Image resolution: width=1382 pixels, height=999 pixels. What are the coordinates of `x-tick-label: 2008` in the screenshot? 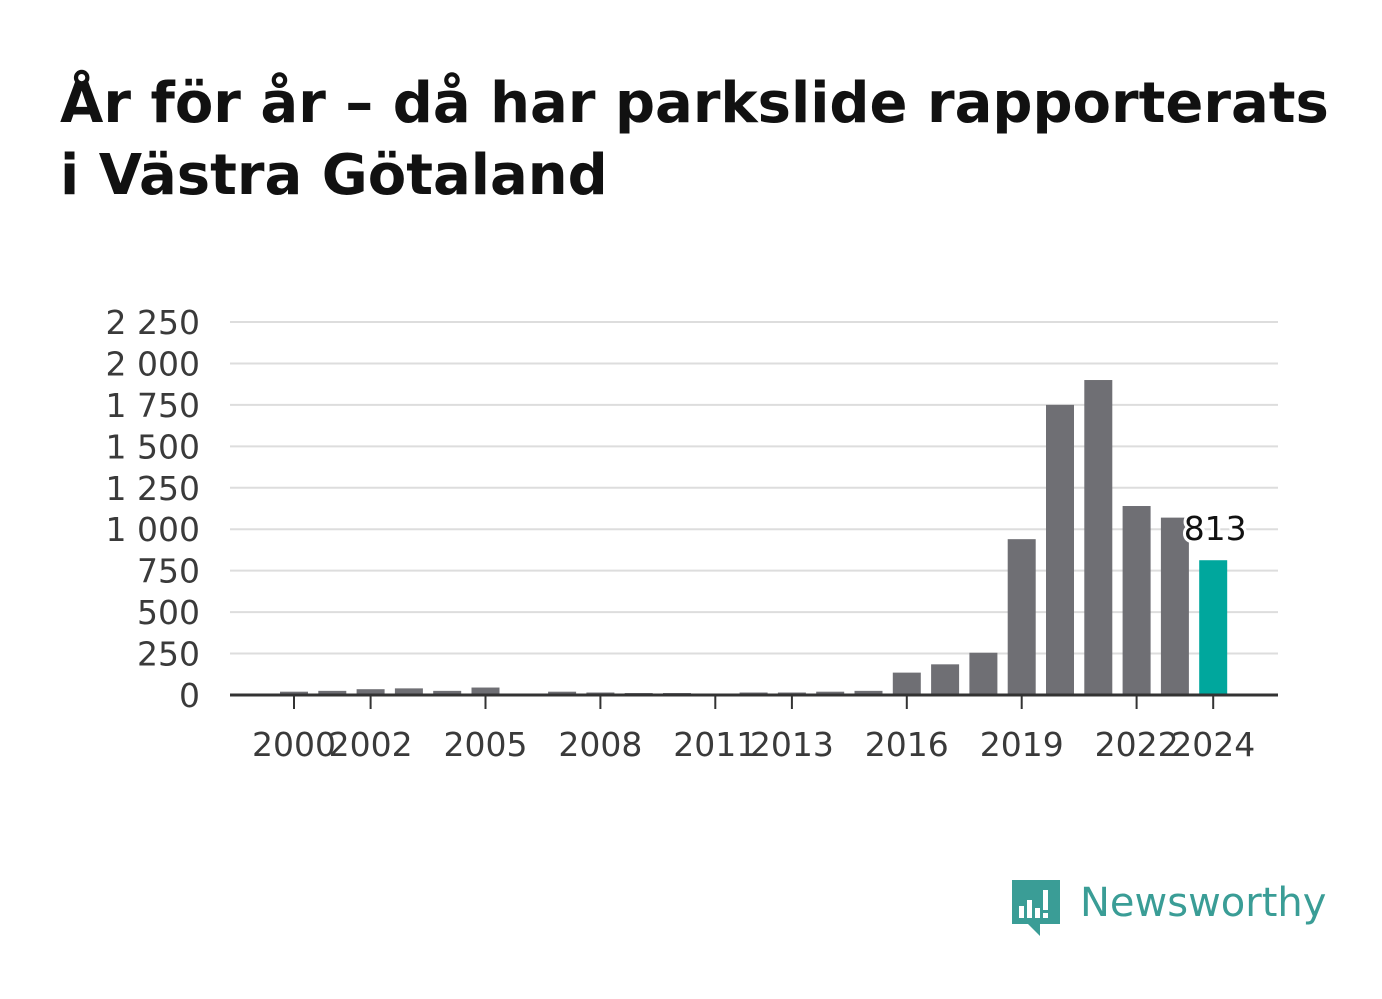 It's located at (600, 744).